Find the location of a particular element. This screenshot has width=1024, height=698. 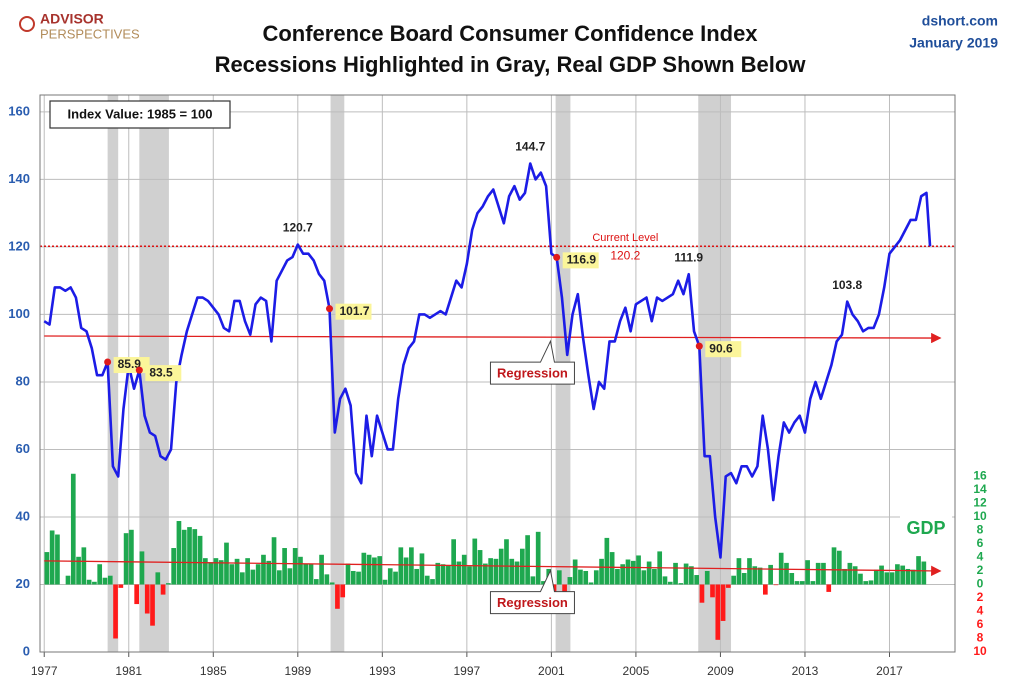

x-tick-label: 2017 is located at coordinates (889, 671).